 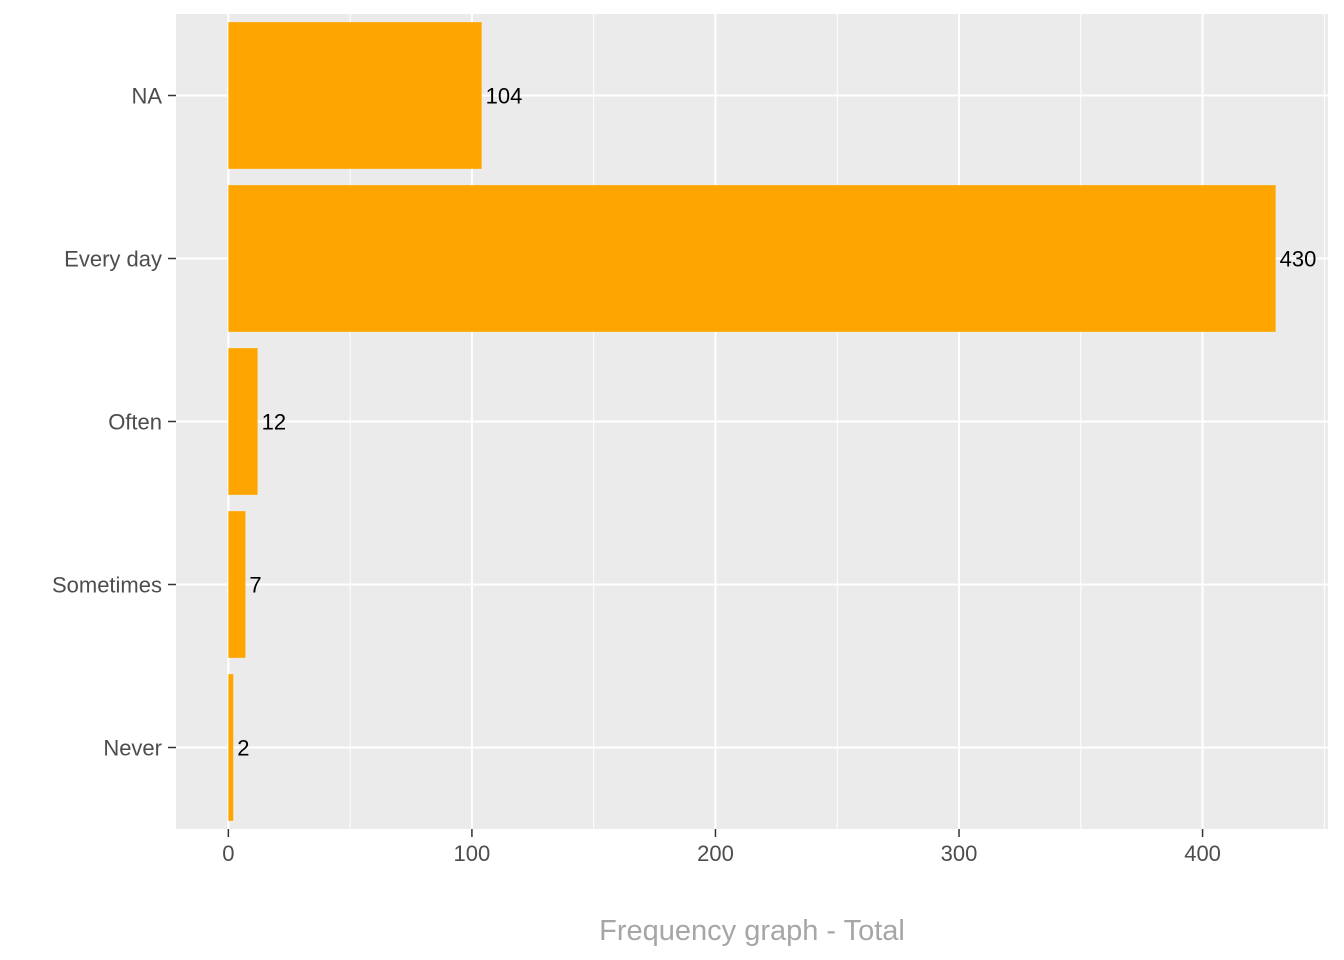 What do you see at coordinates (243, 748) in the screenshot?
I see `data-label: 2` at bounding box center [243, 748].